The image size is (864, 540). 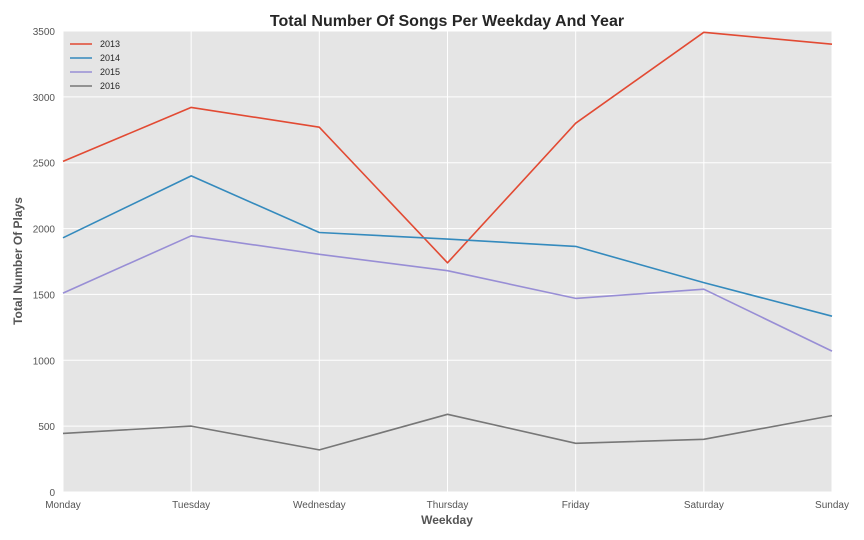 I want to click on x-tick-label: Monday, so click(x=63, y=505).